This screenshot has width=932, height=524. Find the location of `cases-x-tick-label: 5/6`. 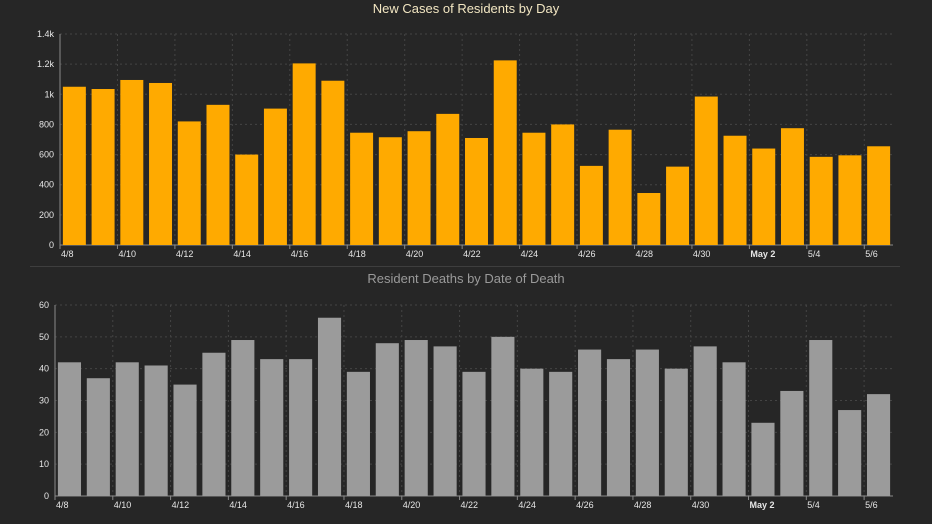

cases-x-tick-label: 5/6 is located at coordinates (871, 254).